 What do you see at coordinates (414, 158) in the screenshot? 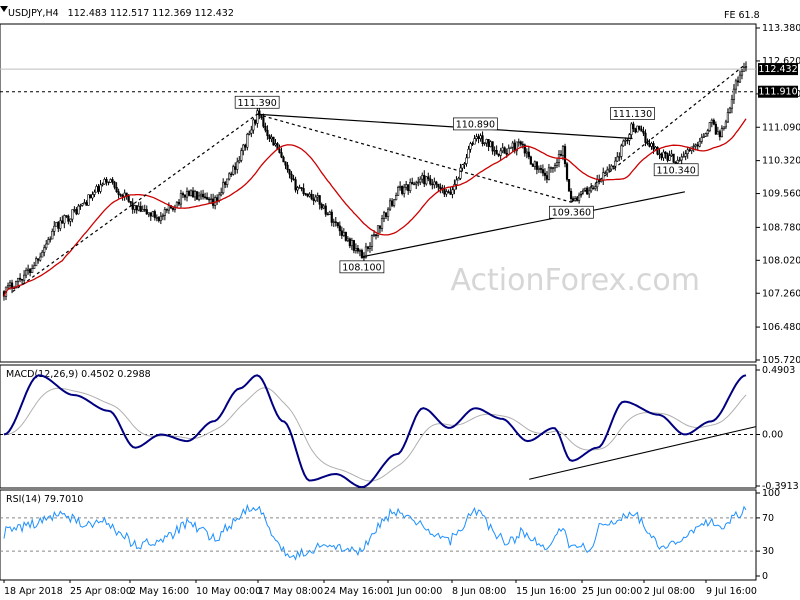
I see `trendline-dash-right` at bounding box center [414, 158].